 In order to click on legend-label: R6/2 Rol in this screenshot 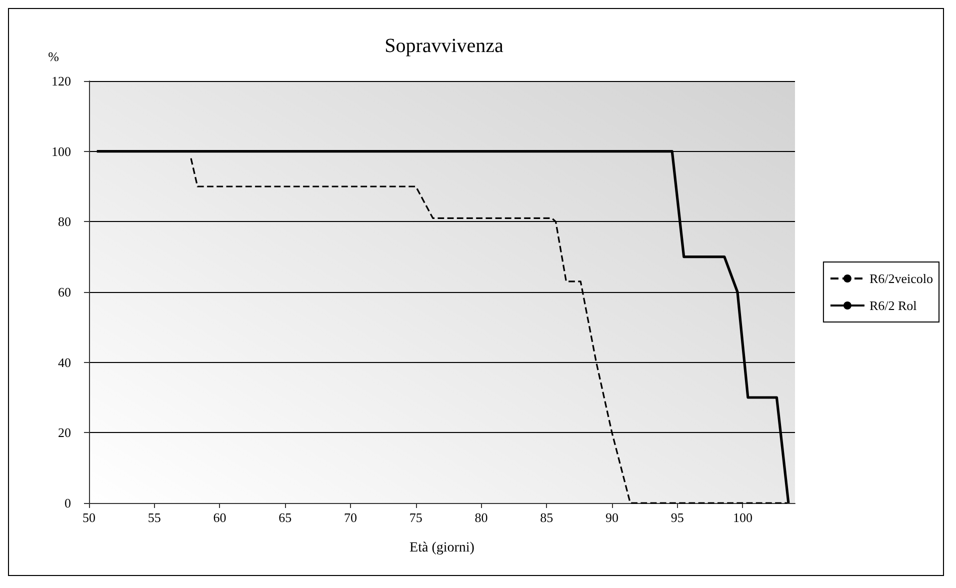, I will do `click(893, 305)`.